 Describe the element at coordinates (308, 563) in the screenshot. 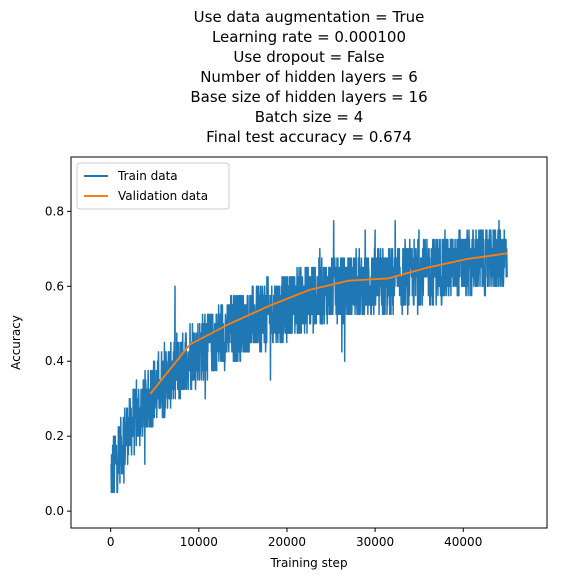

I see `x-axis-label: Training step` at that location.